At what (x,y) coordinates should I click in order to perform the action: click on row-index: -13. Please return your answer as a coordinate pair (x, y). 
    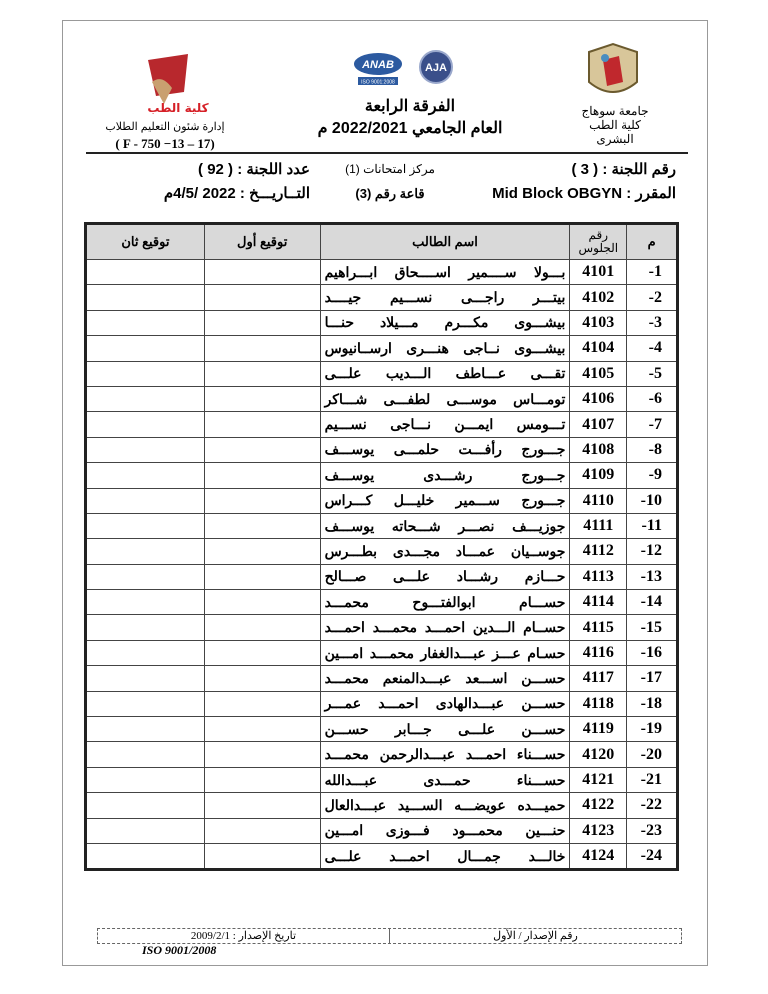
    Looking at the image, I should click on (652, 577).